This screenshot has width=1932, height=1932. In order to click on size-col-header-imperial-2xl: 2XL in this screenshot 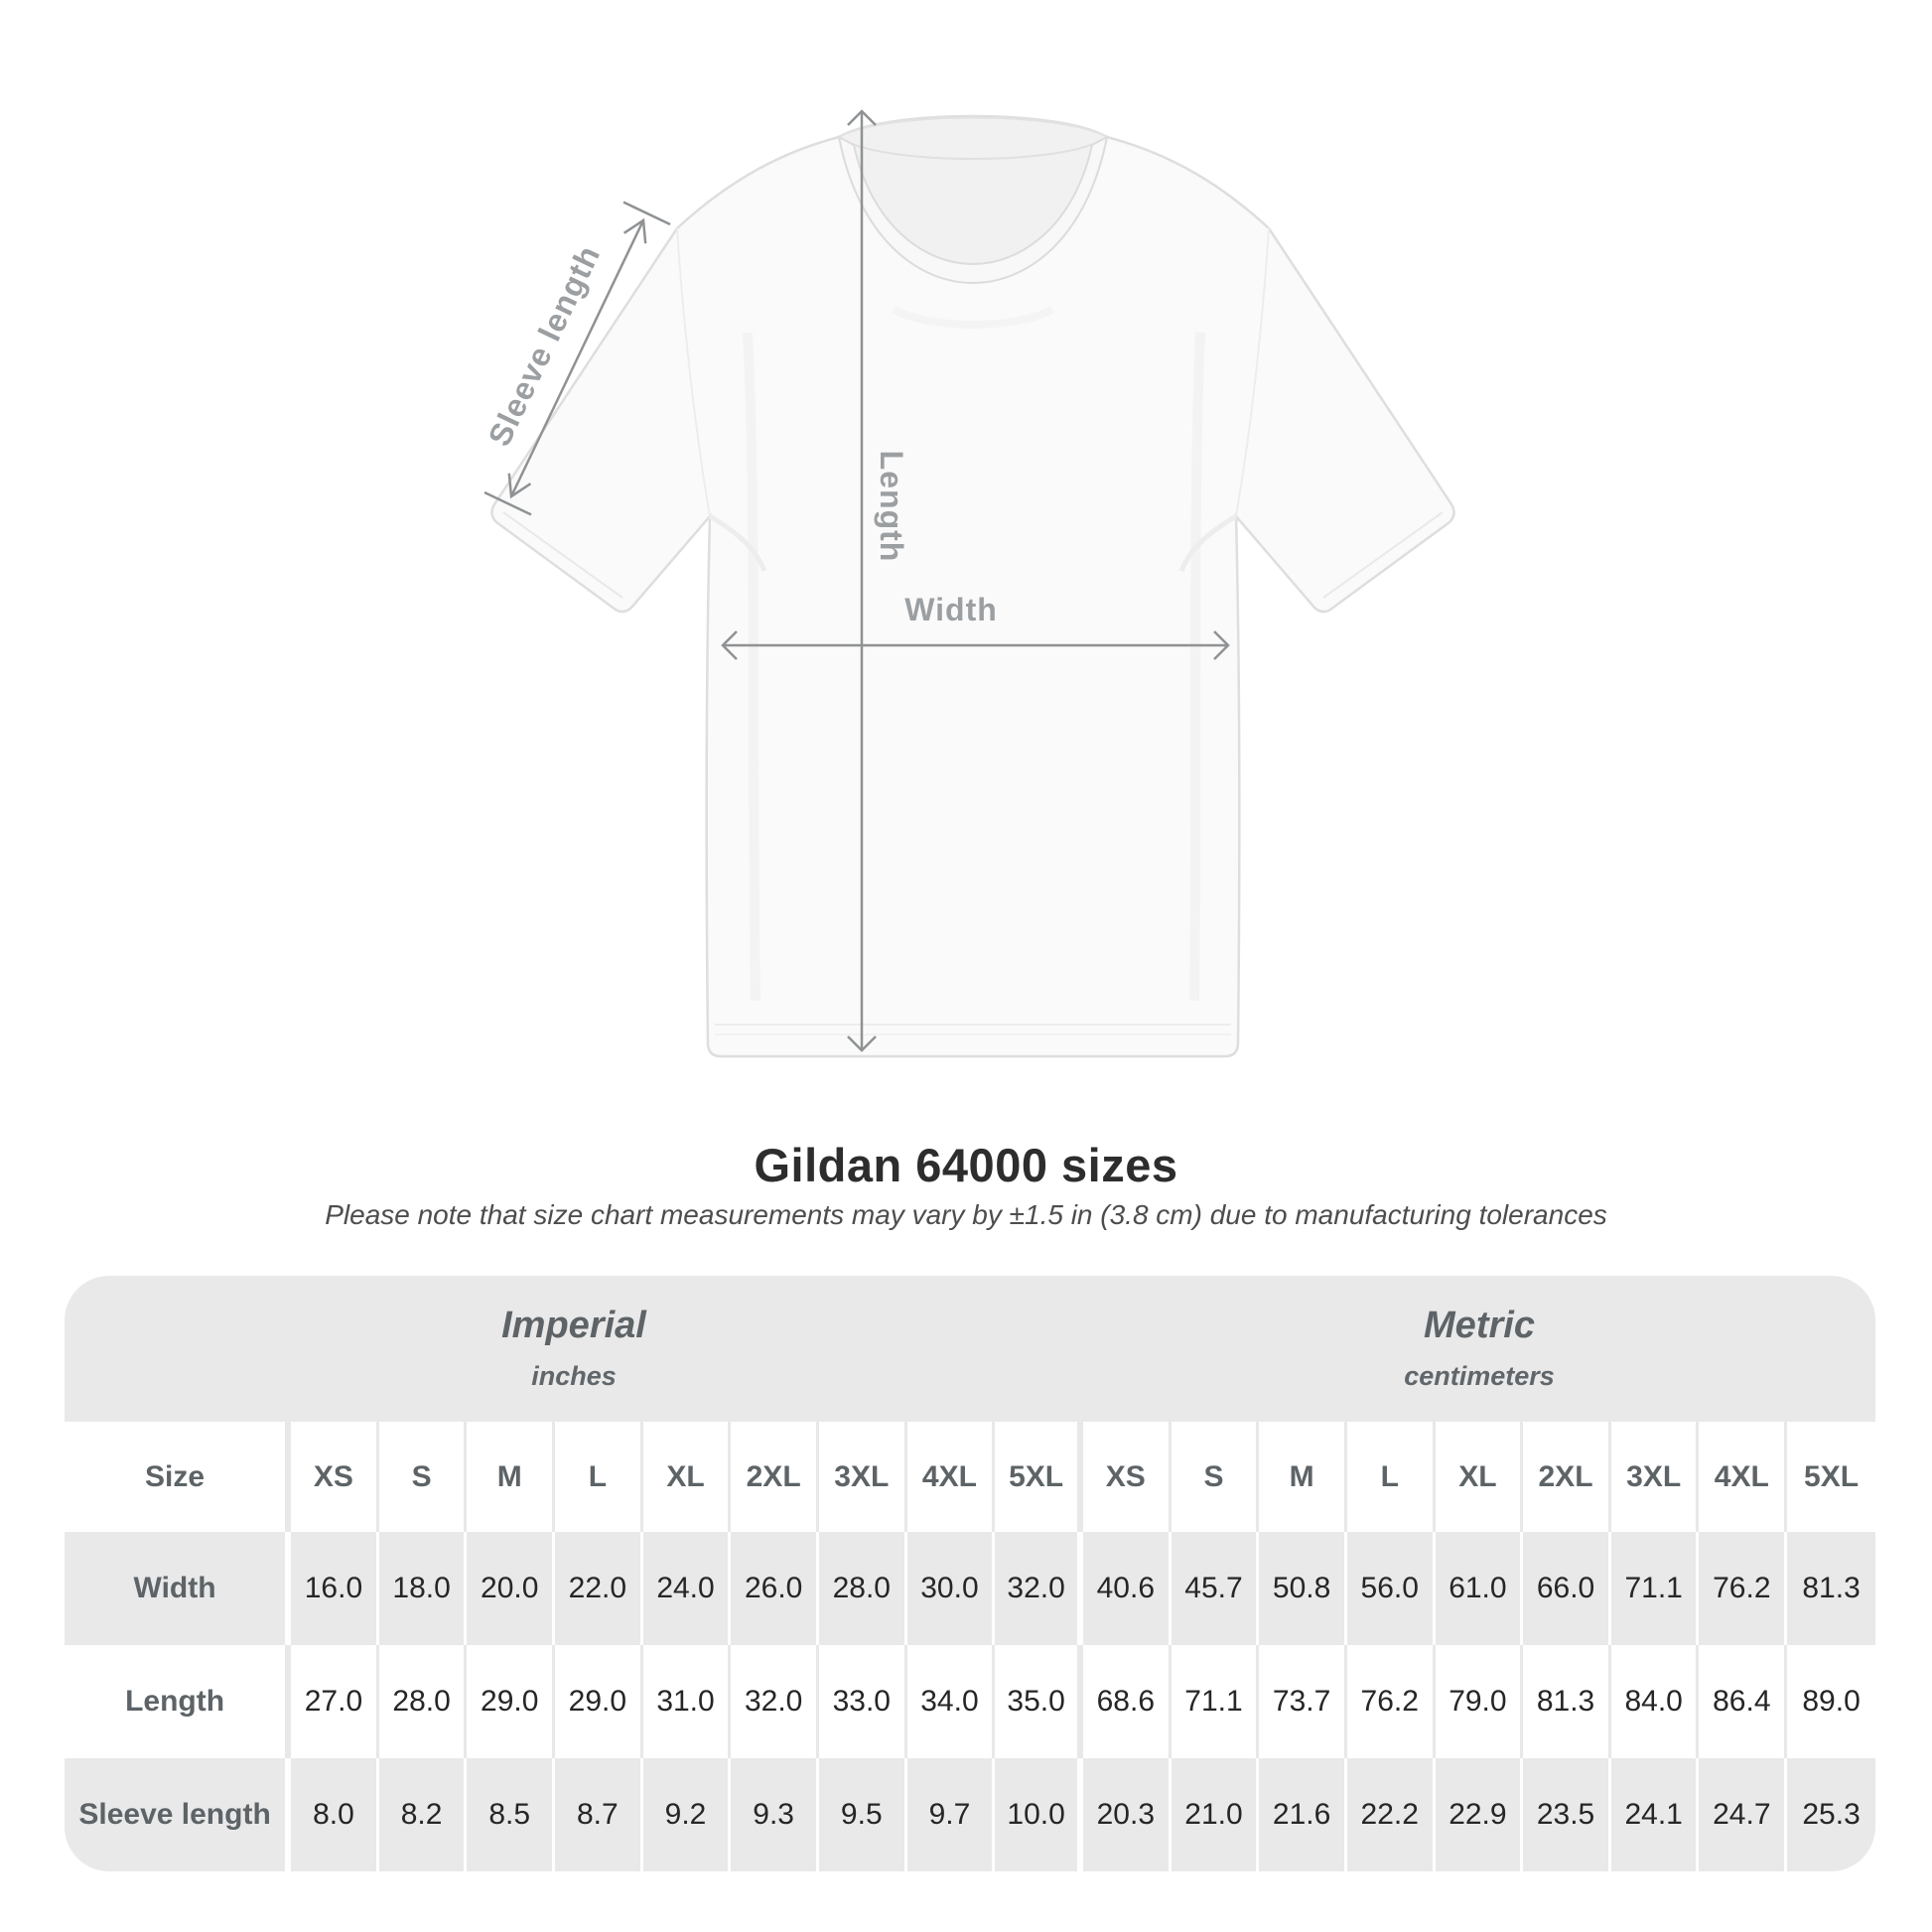, I will do `click(775, 1477)`.